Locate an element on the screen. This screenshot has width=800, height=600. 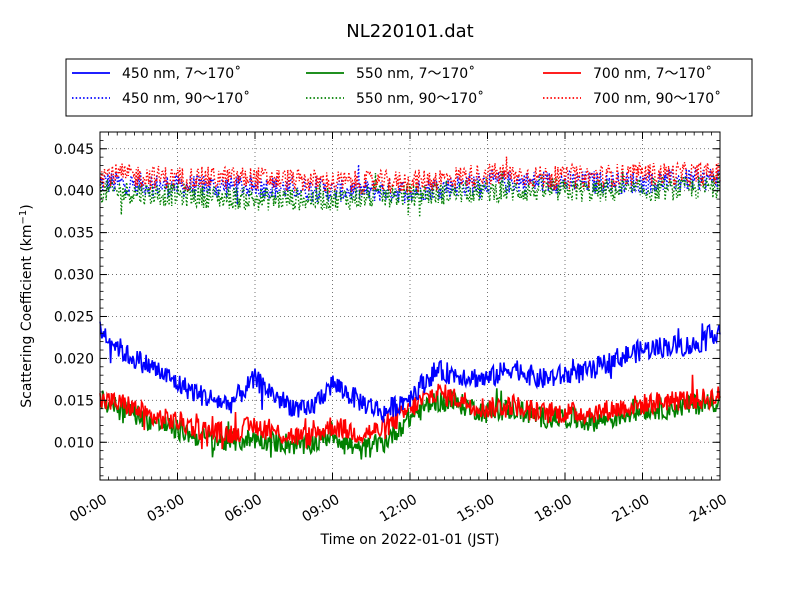
y-tick-label: 0.020 is located at coordinates (74, 359).